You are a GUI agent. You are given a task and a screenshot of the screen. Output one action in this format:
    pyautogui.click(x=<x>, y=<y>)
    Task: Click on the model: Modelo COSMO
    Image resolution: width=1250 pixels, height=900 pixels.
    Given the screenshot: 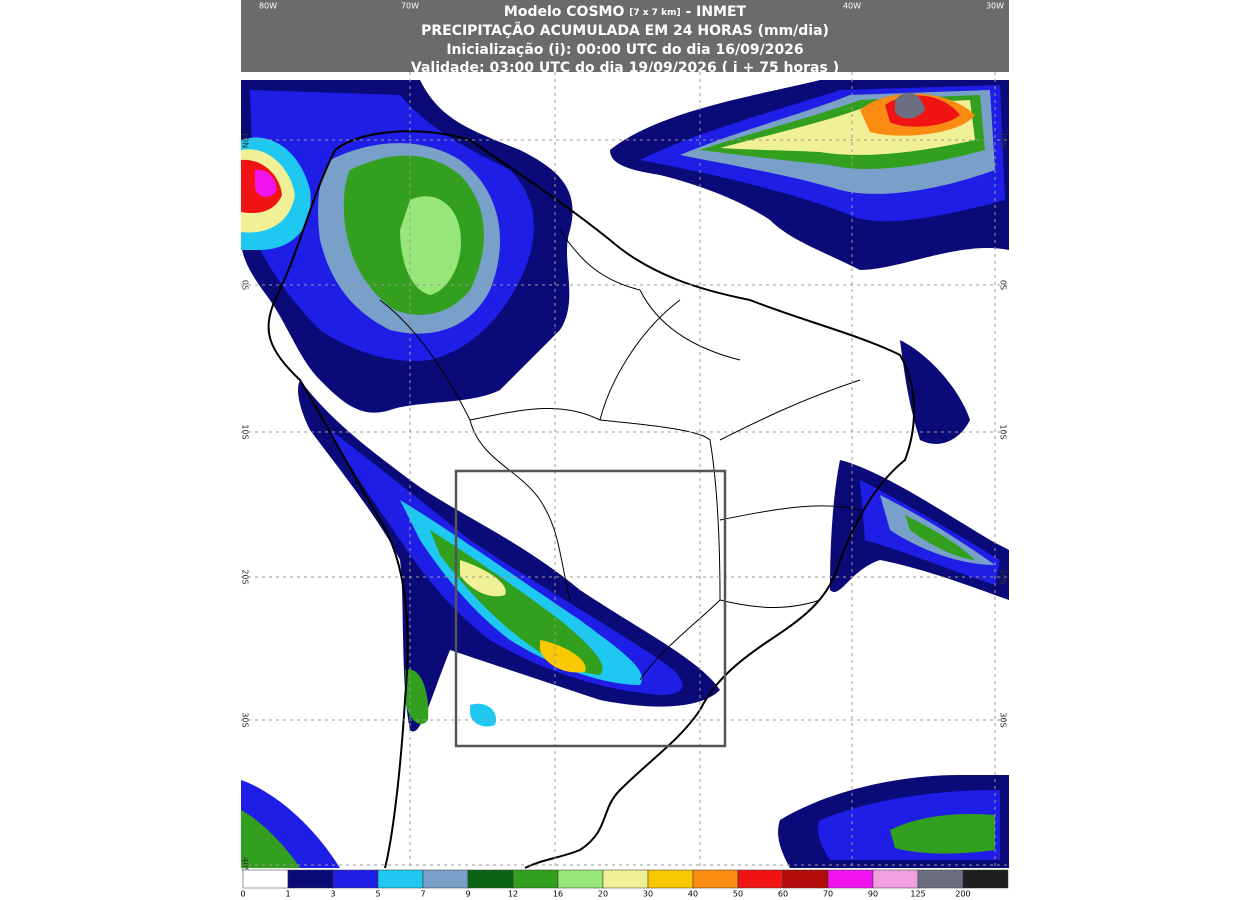 What is the action you would take?
    pyautogui.click(x=564, y=12)
    